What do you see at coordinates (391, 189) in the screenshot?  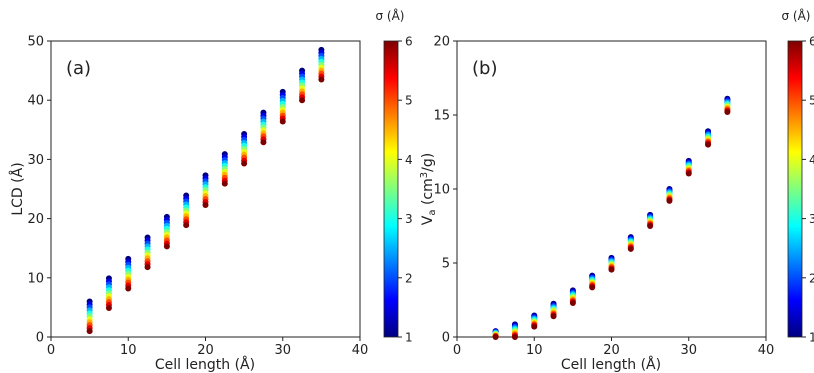 I see `colorbar-a` at bounding box center [391, 189].